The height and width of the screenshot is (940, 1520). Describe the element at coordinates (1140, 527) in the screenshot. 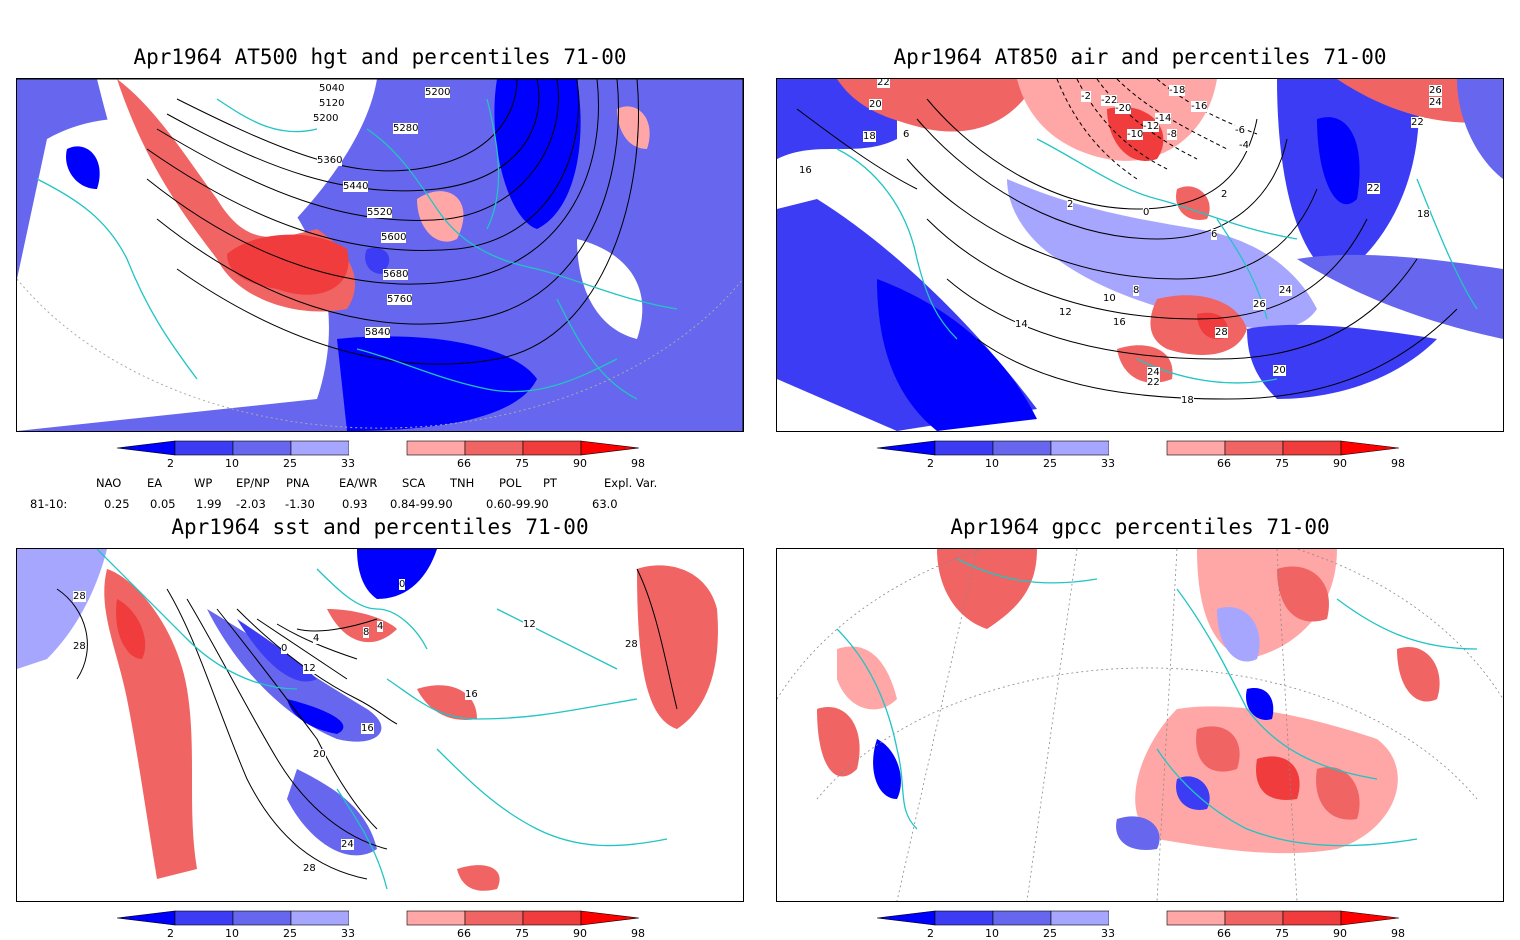

I see `gpcc-panel-title: Apr1964 gpcc percentiles 71-00` at that location.